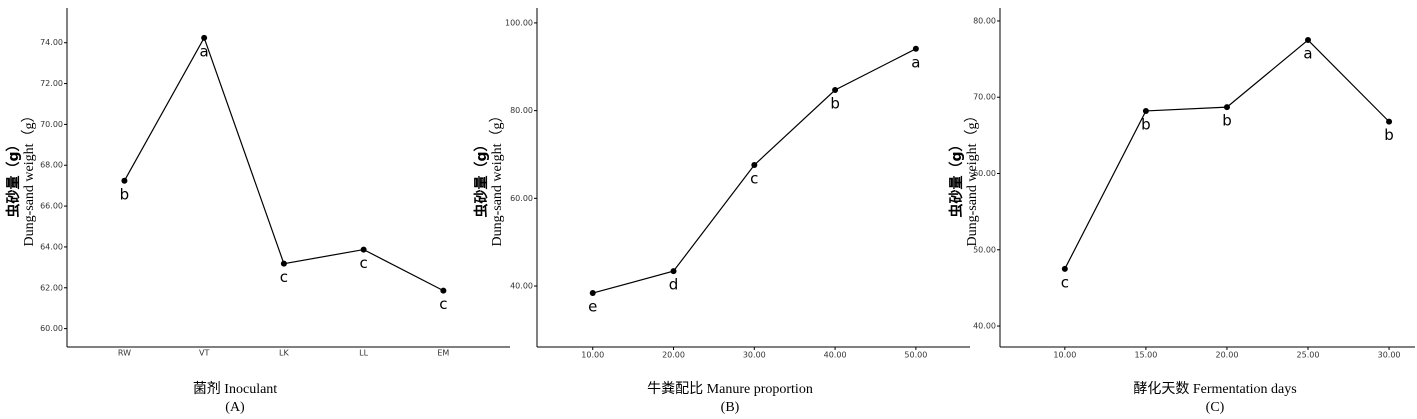  I want to click on x-axis-title: 菌剂 Inoculant, so click(235, 389).